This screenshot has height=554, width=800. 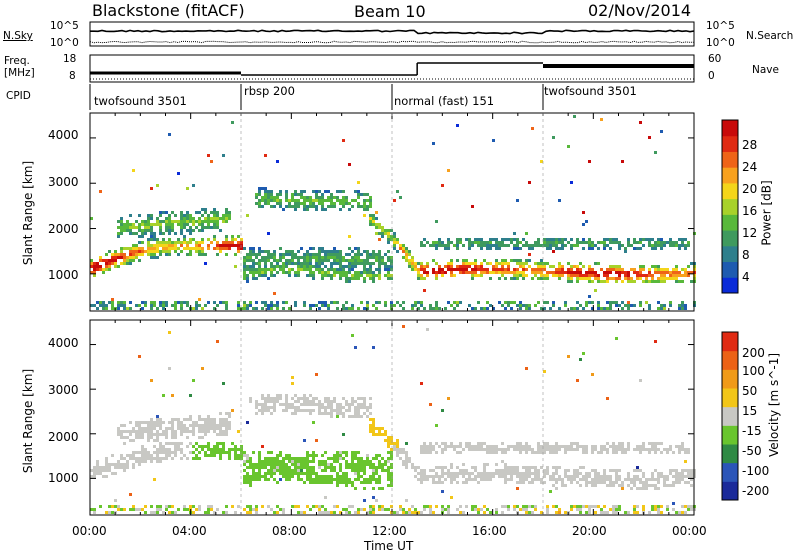 I want to click on vel-cbar-tick-100: 100, so click(x=753, y=371).